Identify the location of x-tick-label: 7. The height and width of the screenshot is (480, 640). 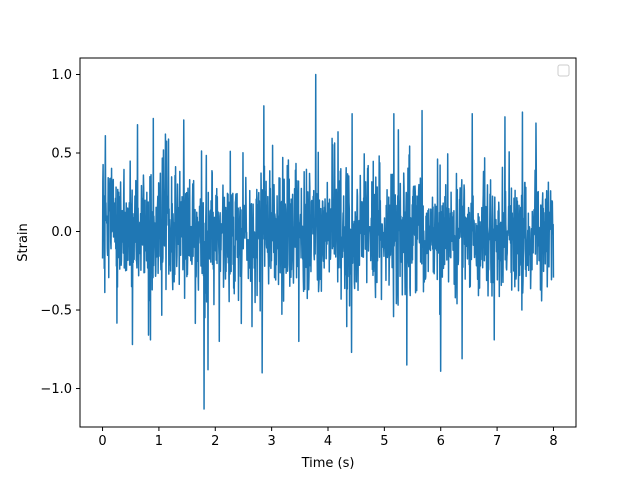
(497, 441).